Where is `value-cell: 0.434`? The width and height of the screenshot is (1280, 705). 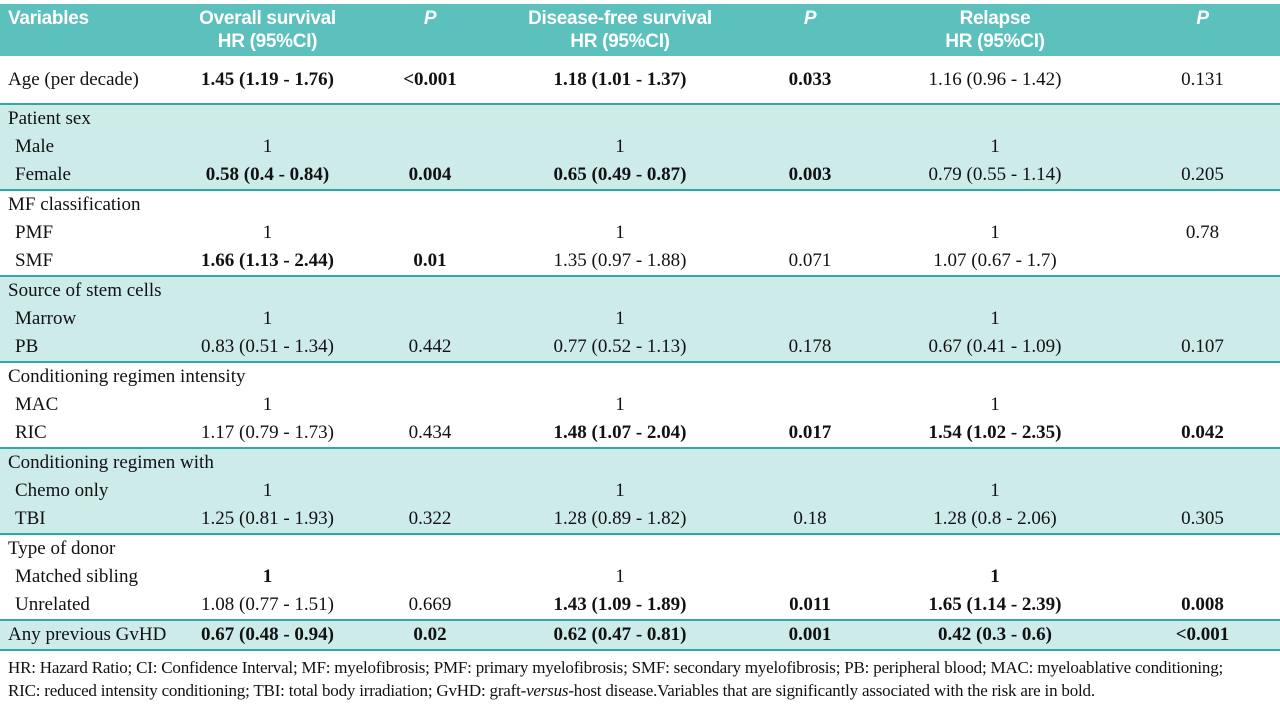
value-cell: 0.434 is located at coordinates (430, 432).